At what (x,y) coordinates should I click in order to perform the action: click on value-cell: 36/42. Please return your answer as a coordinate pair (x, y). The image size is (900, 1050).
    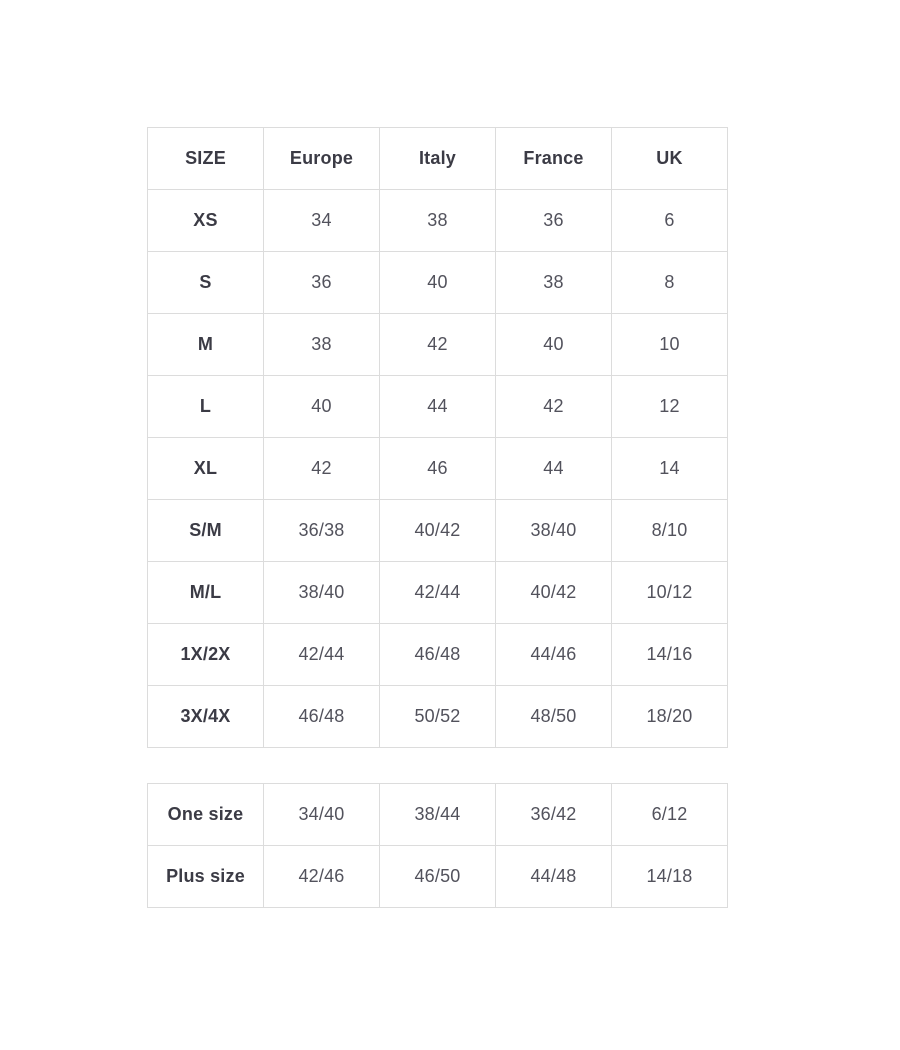
    Looking at the image, I should click on (553, 814).